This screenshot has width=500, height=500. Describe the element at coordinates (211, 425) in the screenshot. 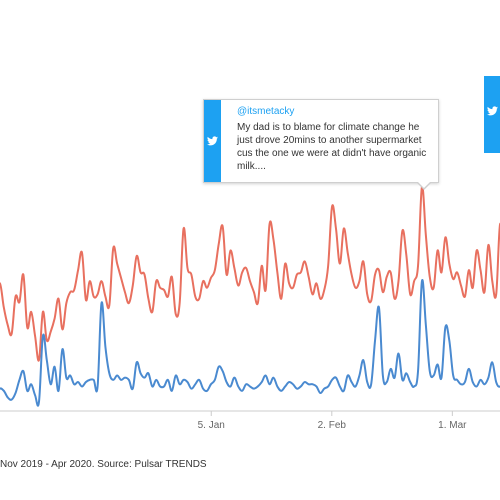

I see `x-tick-label: 5. Jan` at that location.